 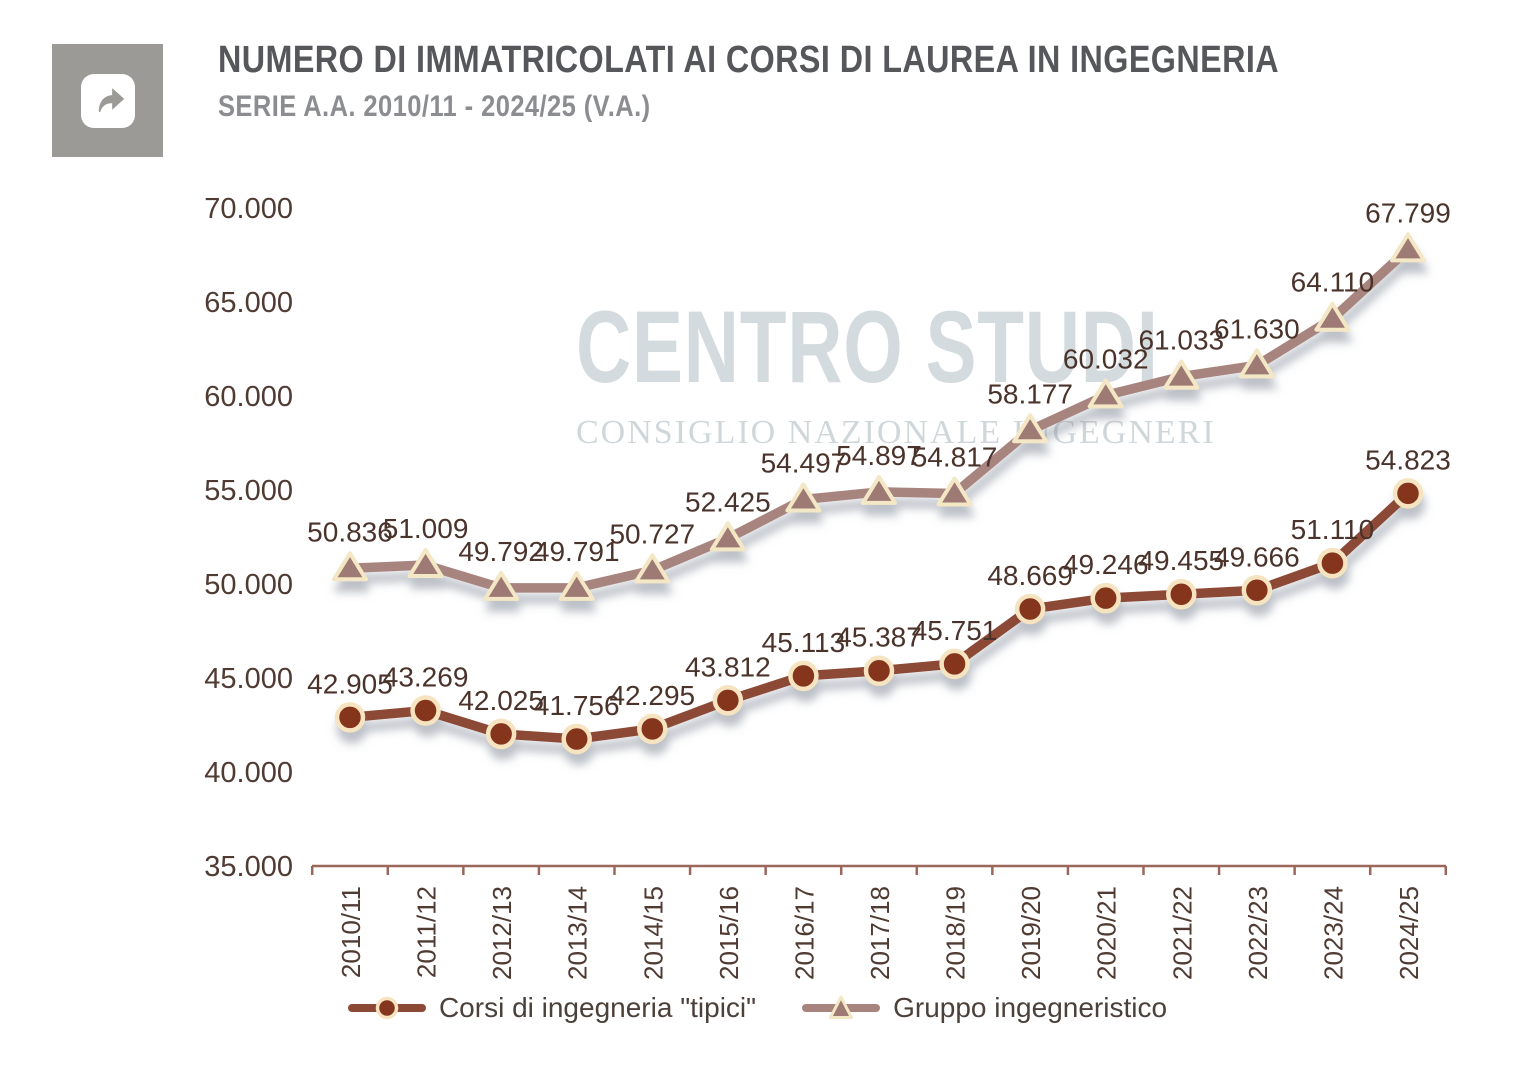 What do you see at coordinates (879, 455) in the screenshot?
I see `data-point-label: 54.897` at bounding box center [879, 455].